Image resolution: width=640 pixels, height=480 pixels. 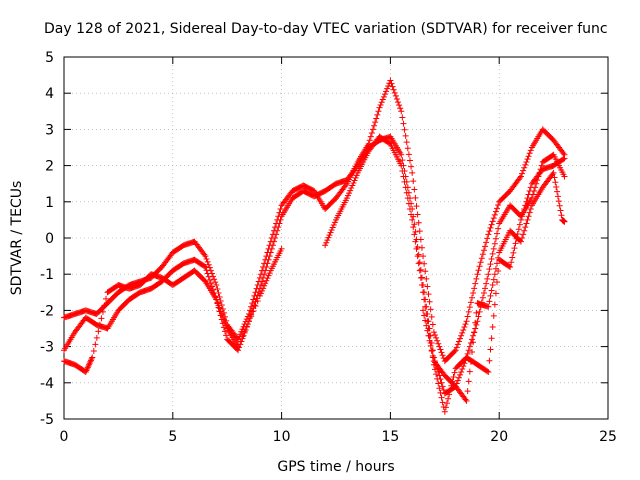 I want to click on y-tick-label: 0, so click(x=49, y=239).